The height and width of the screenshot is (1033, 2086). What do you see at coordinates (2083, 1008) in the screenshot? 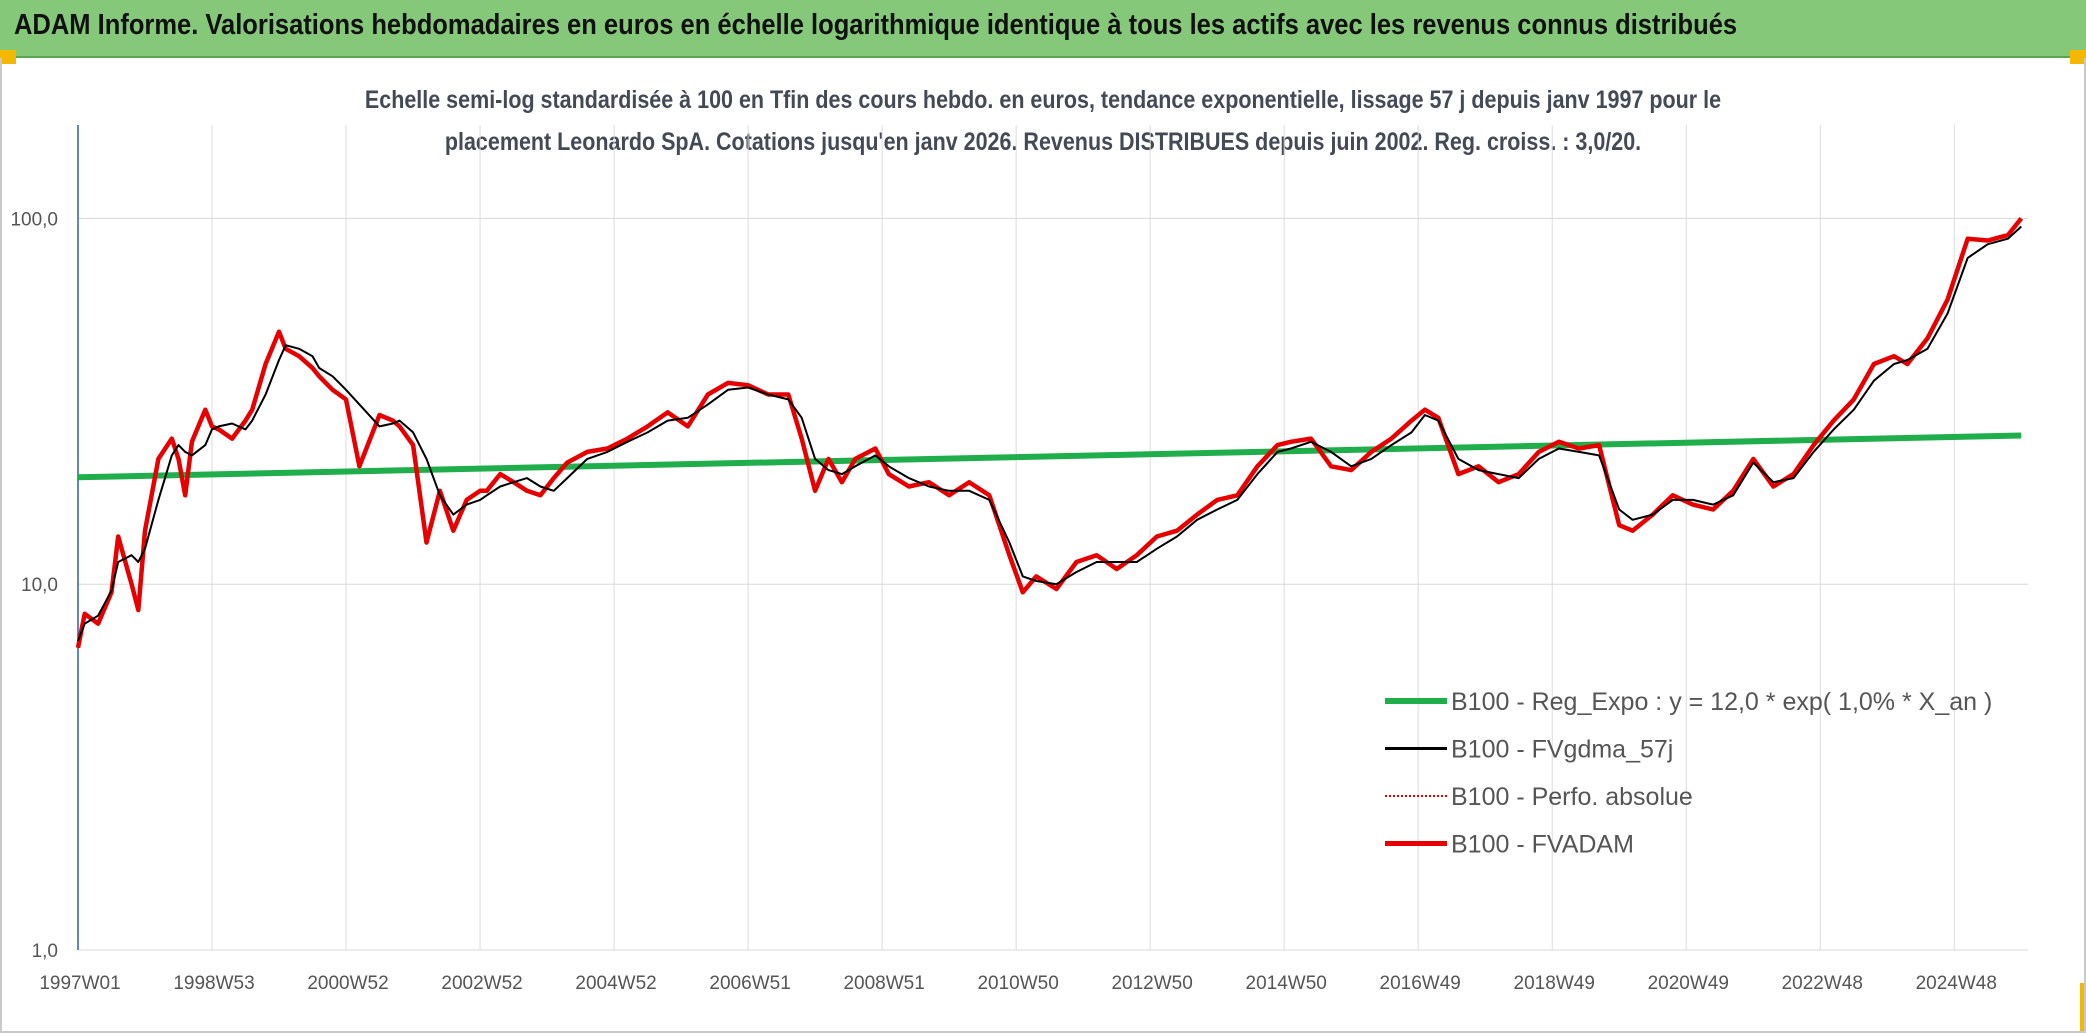
I see `corner-accent-bottom-right` at bounding box center [2083, 1008].